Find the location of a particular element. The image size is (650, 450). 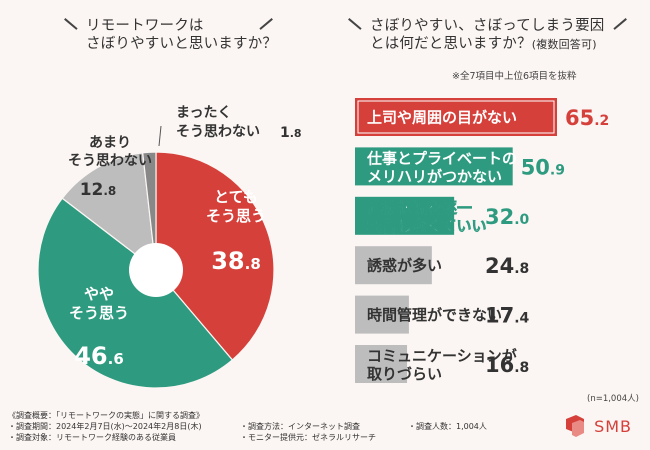

left-question-deco-left is located at coordinates (71, 24).